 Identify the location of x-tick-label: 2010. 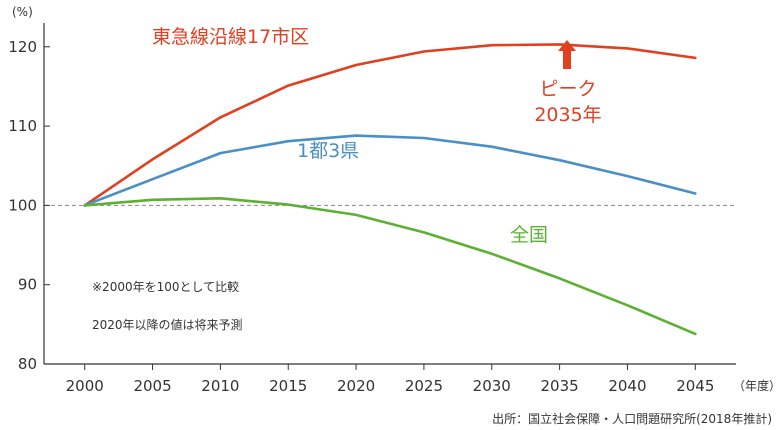
(220, 386).